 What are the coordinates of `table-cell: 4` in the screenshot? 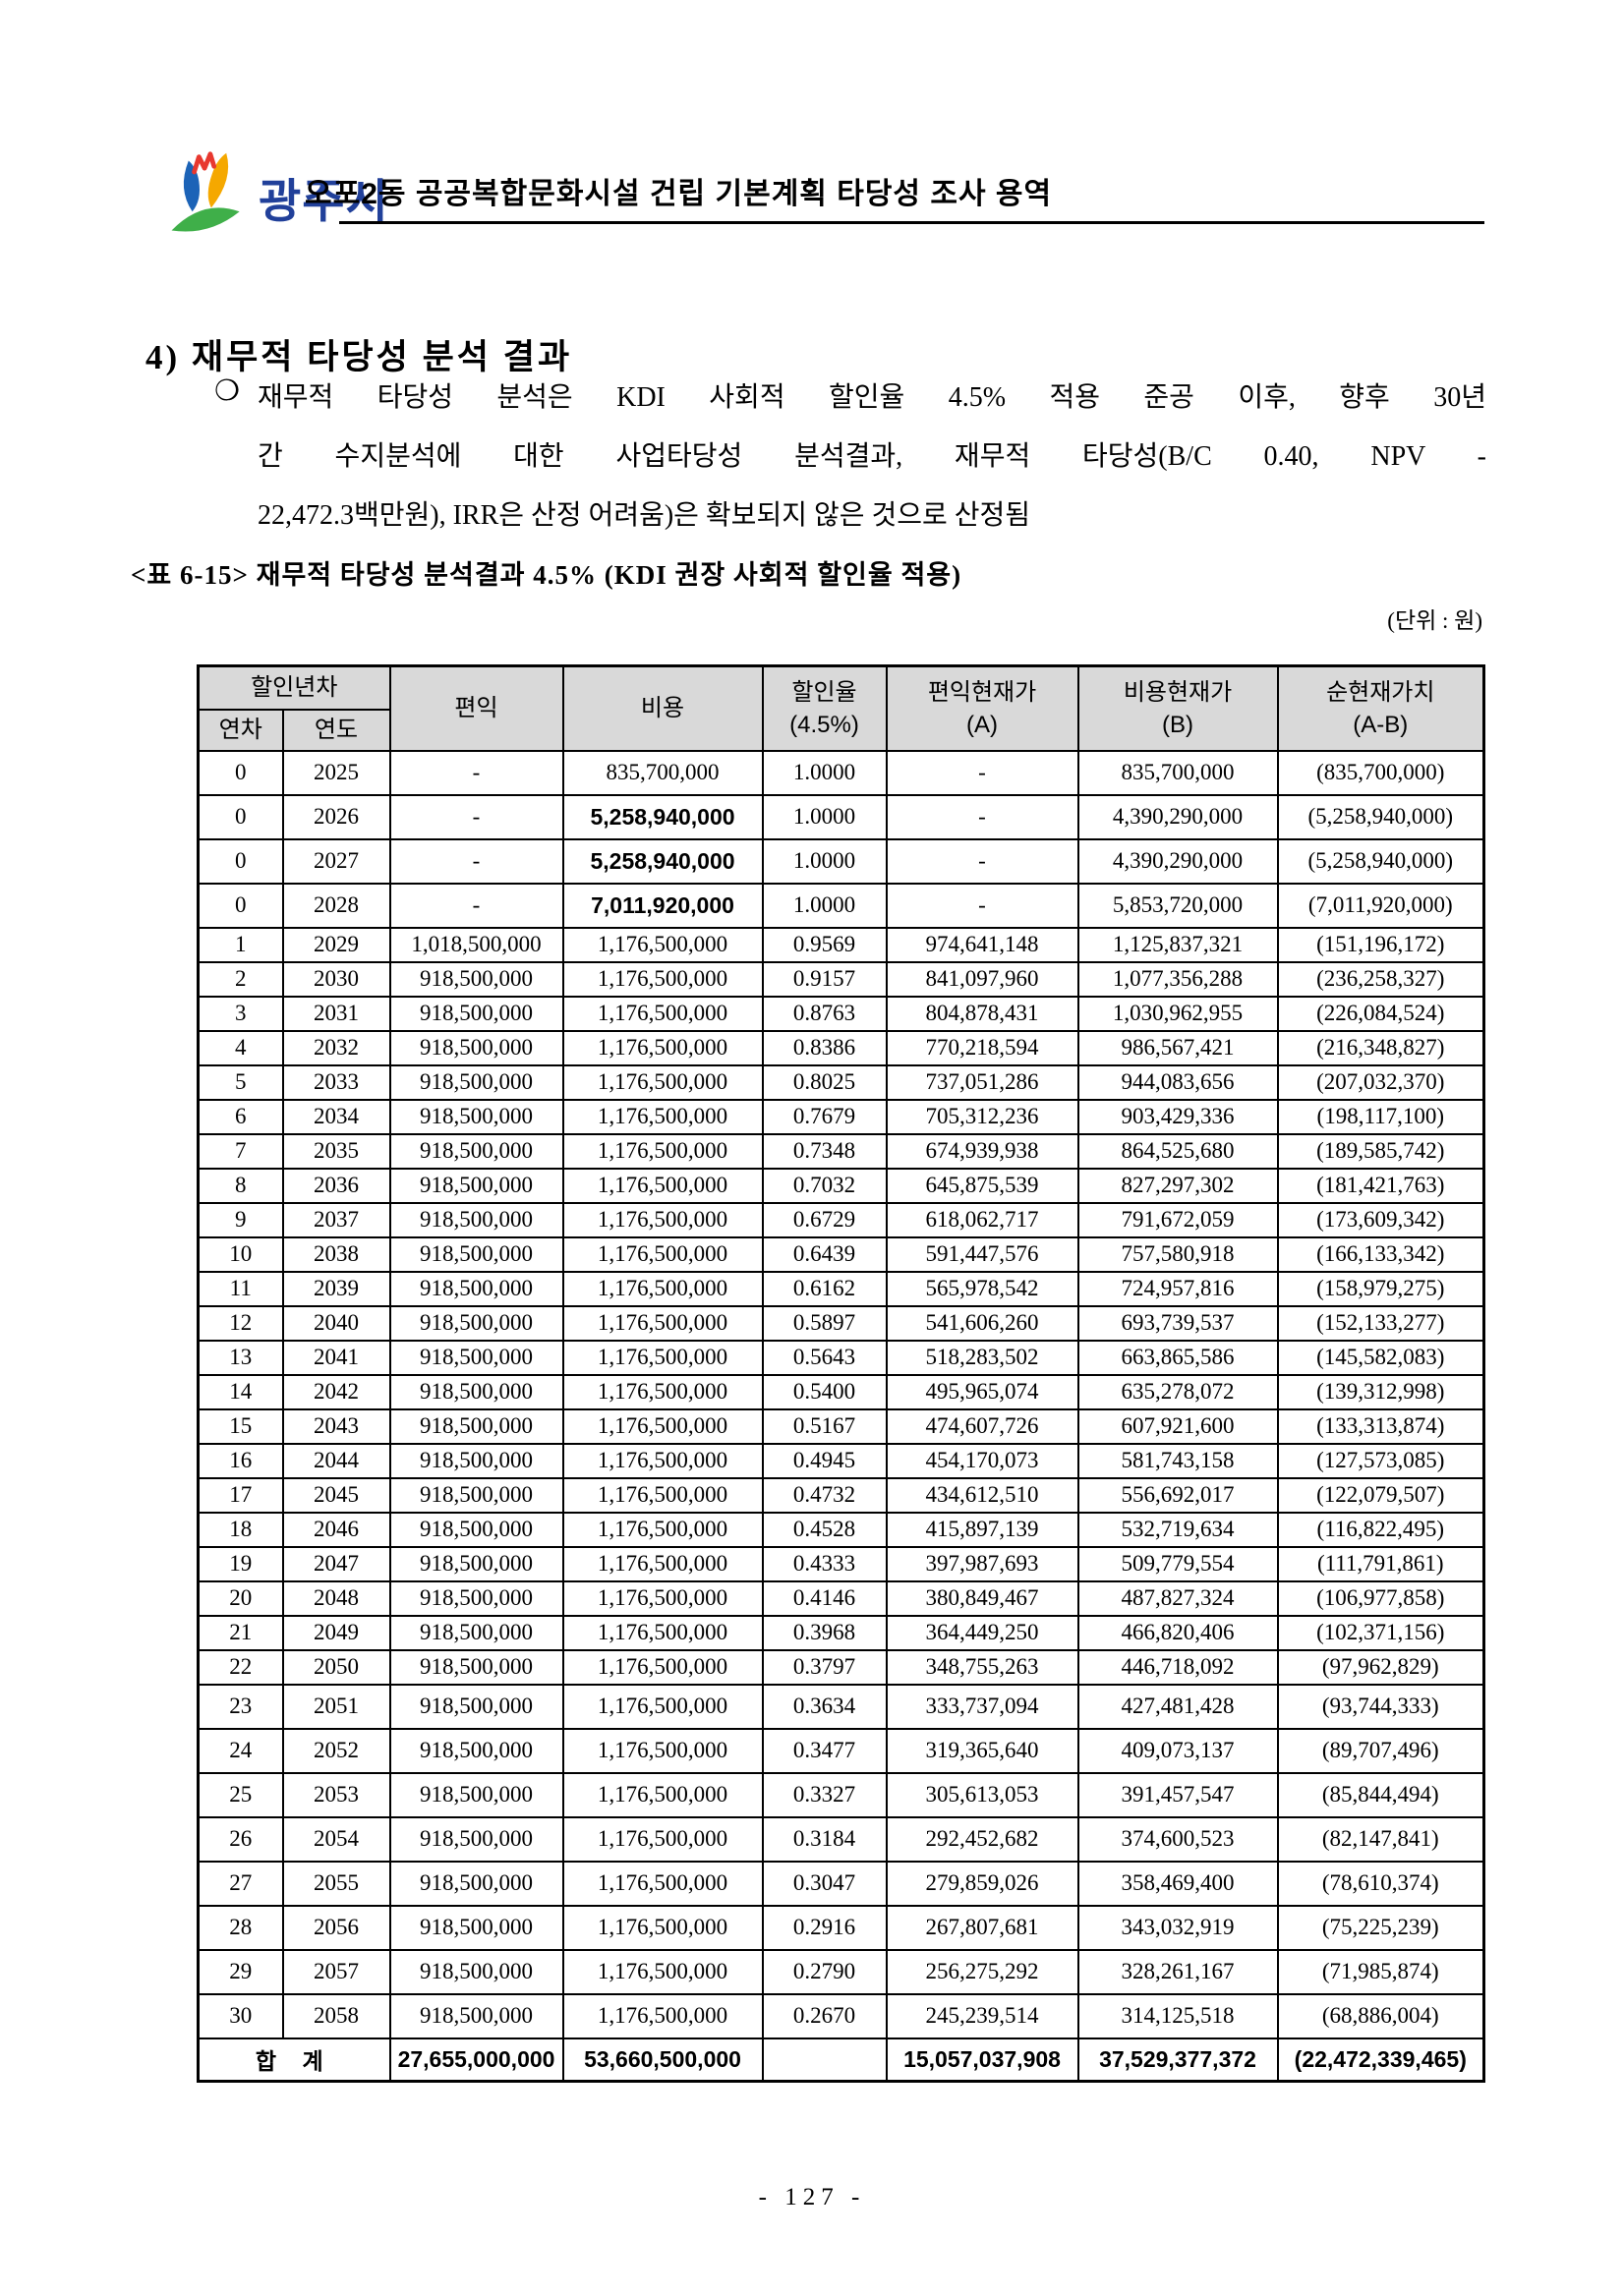 It's located at (240, 1048).